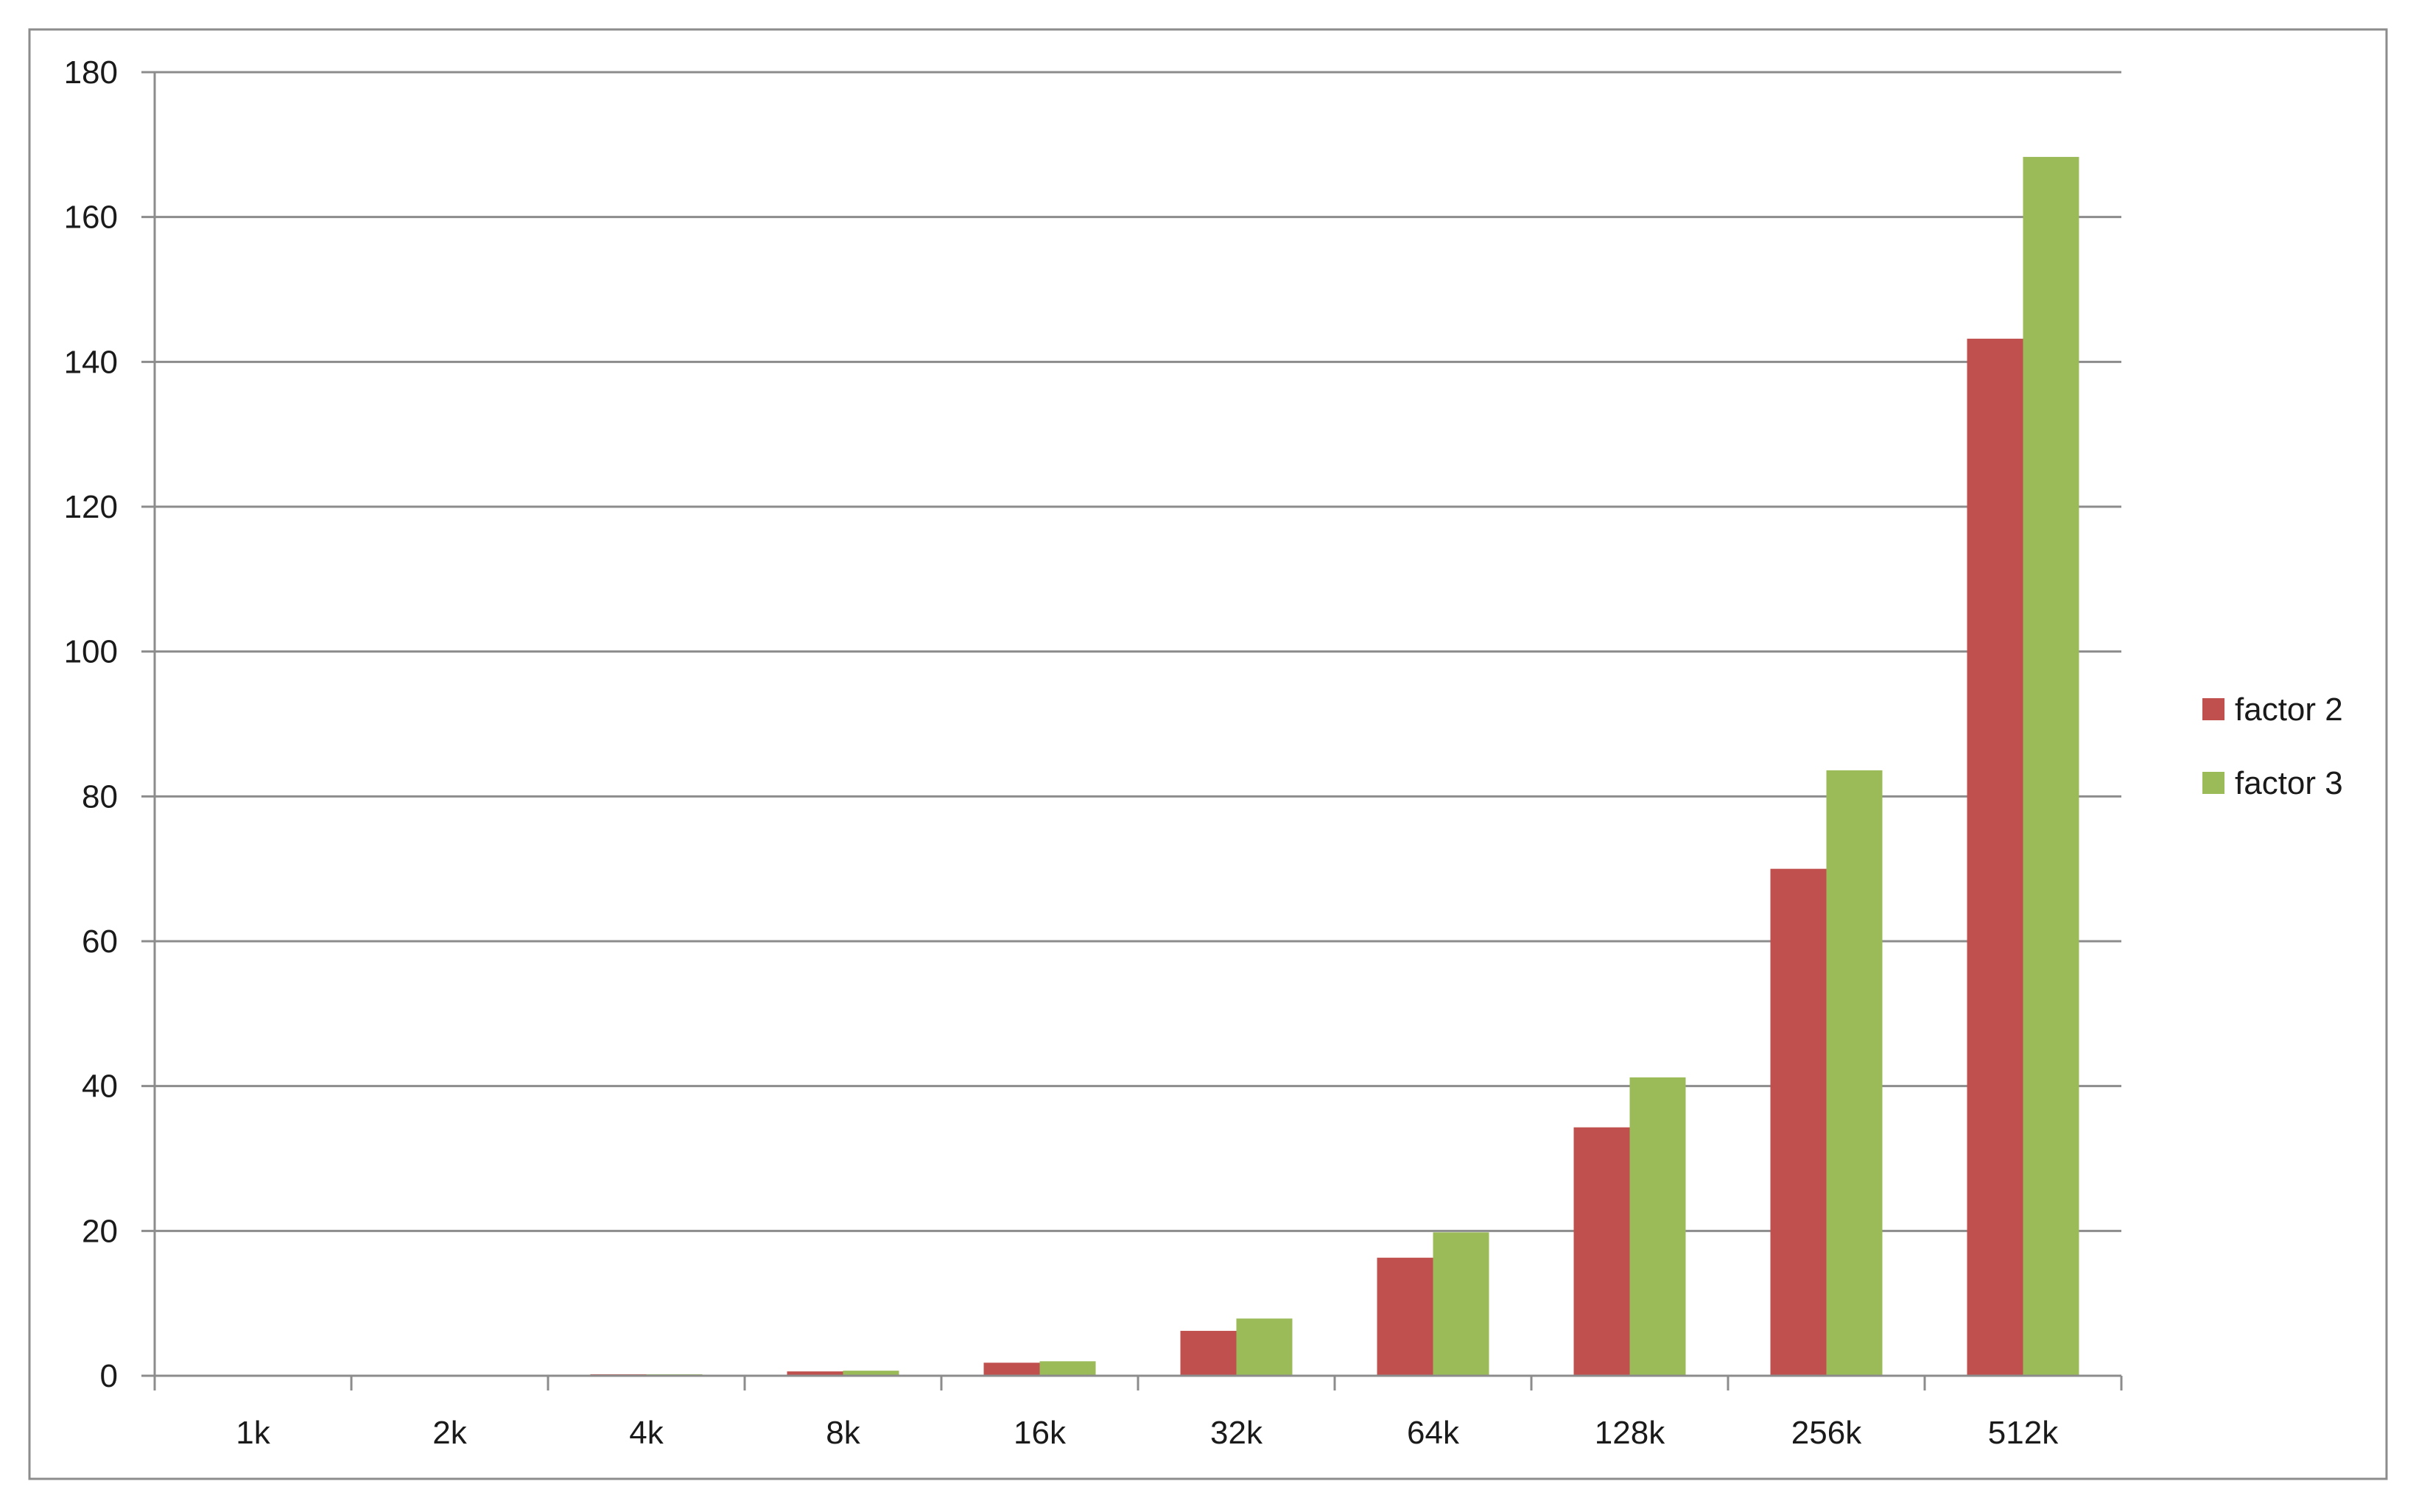 The image size is (2416, 1512). What do you see at coordinates (1855, 1073) in the screenshot?
I see `bar-factor-3-256k` at bounding box center [1855, 1073].